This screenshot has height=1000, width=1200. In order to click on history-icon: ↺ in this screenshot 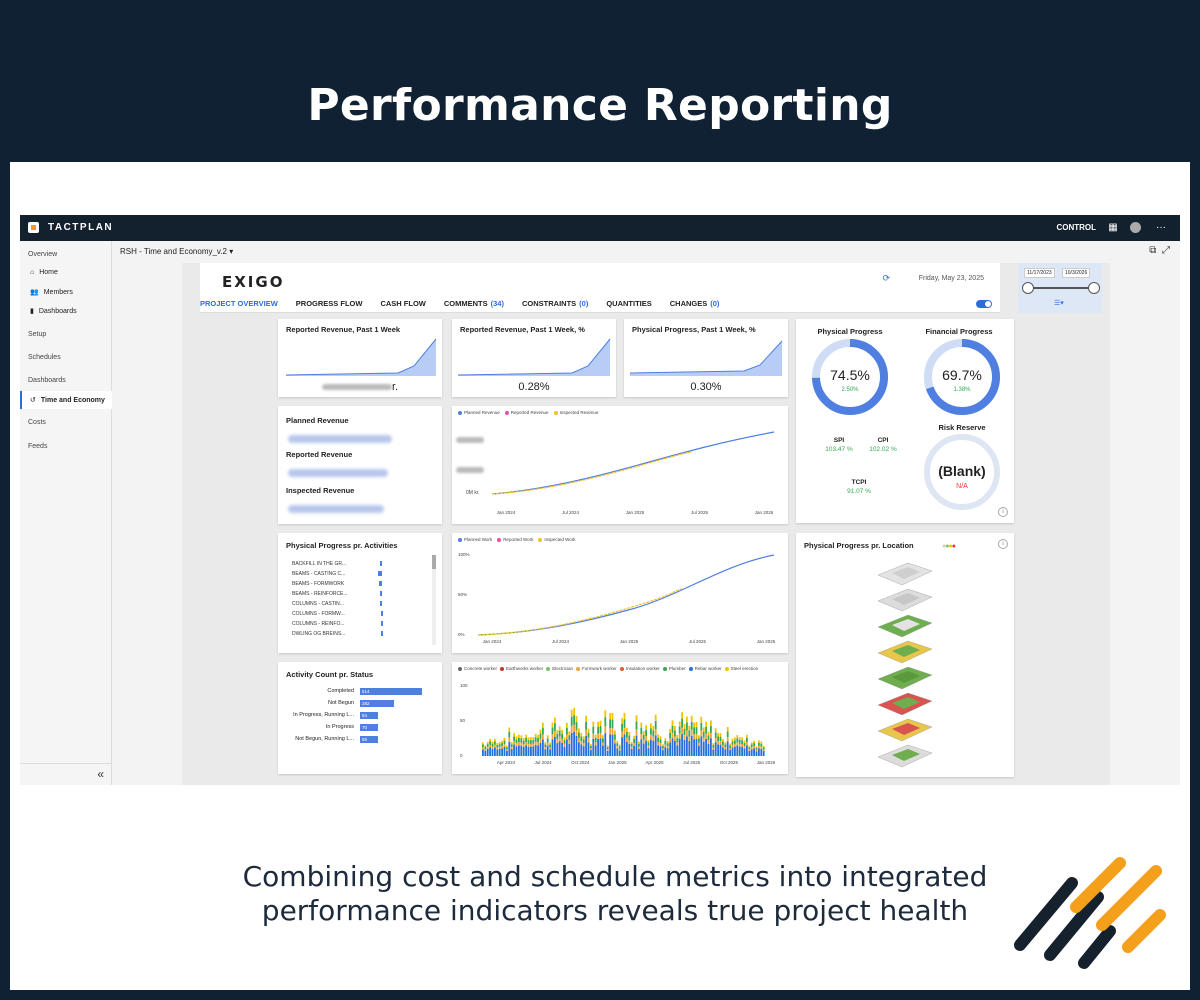, I will do `click(33, 400)`.